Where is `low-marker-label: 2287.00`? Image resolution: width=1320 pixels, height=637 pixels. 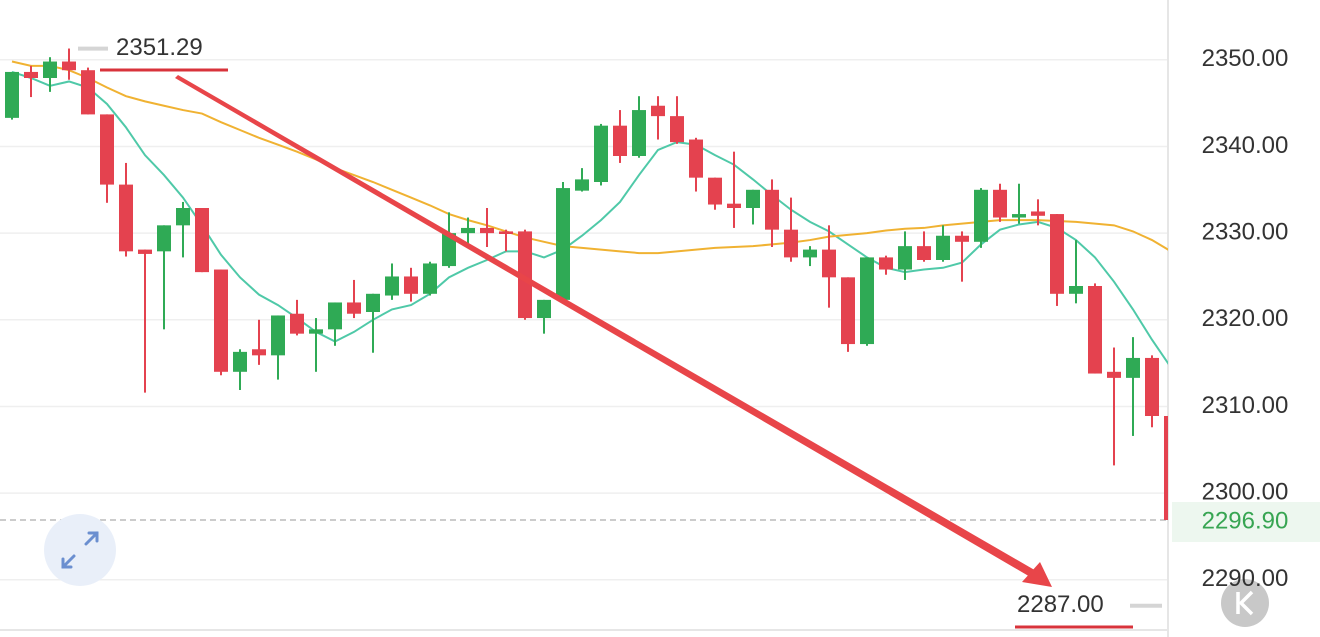
low-marker-label: 2287.00 is located at coordinates (1060, 604).